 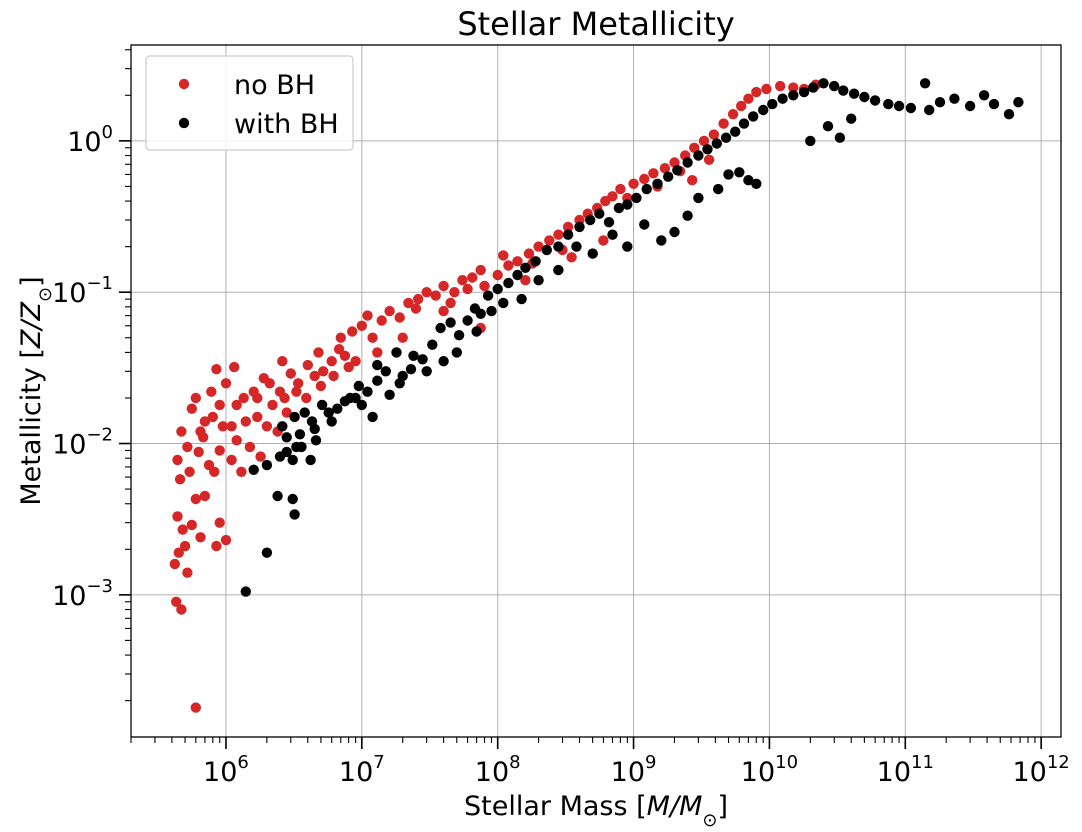 I want to click on x-tick-label: 10⁹, so click(x=634, y=770).